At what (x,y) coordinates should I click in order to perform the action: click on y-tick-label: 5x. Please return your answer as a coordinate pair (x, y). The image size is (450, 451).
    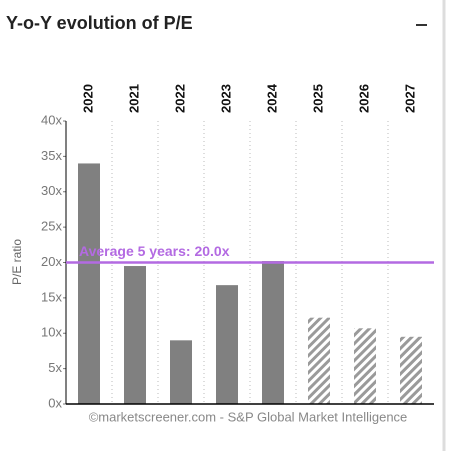
    Looking at the image, I should click on (55, 367).